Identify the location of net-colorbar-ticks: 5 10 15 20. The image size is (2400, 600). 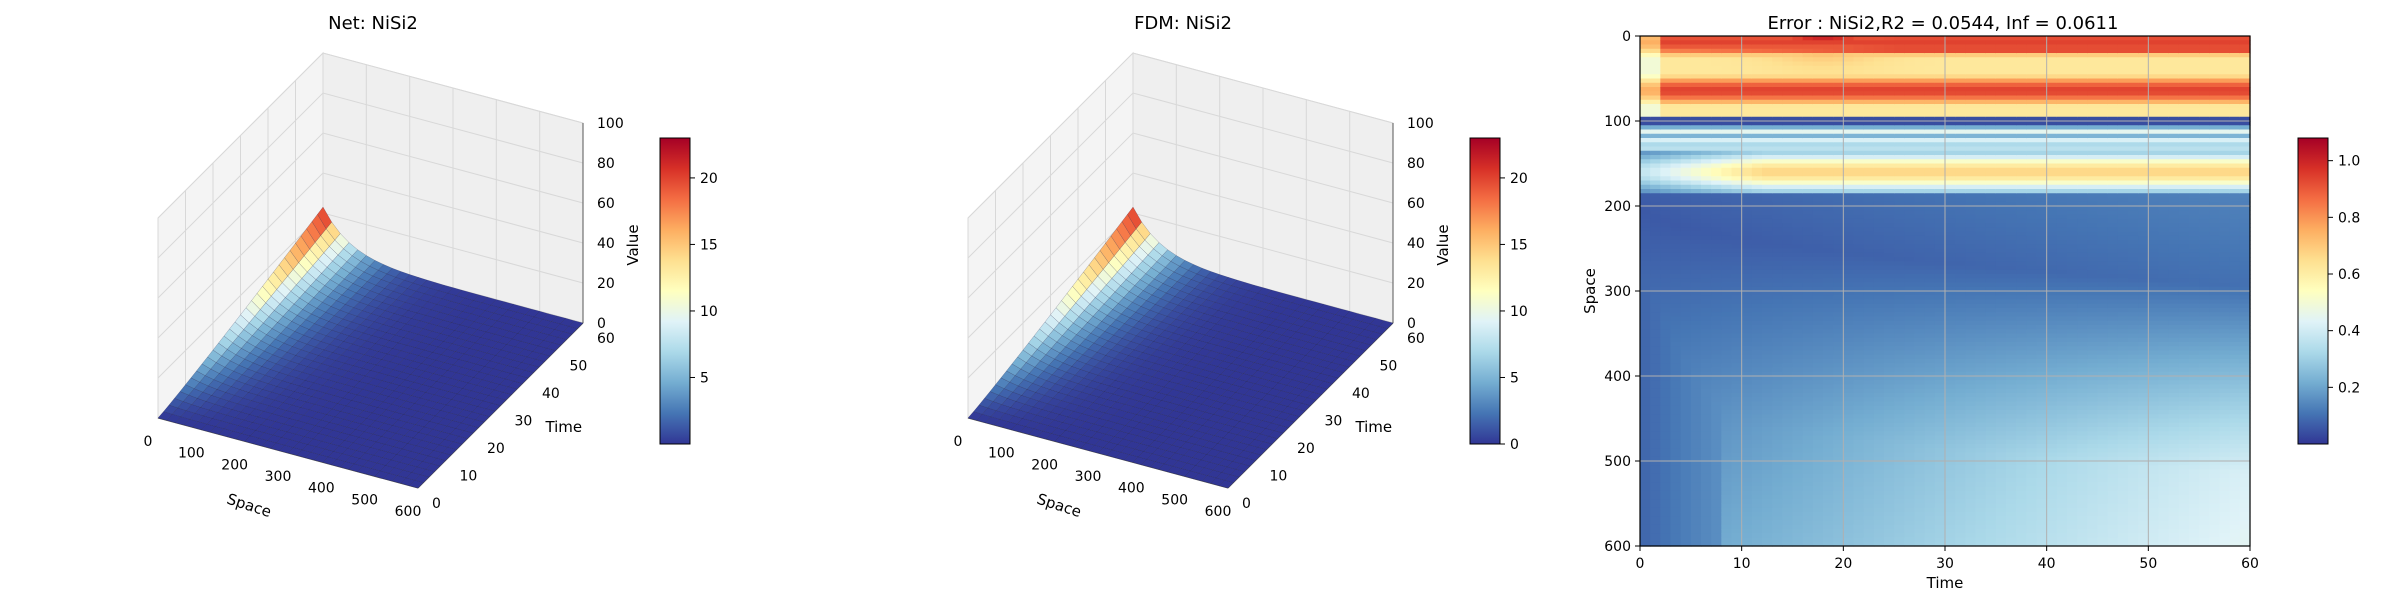
(709, 279).